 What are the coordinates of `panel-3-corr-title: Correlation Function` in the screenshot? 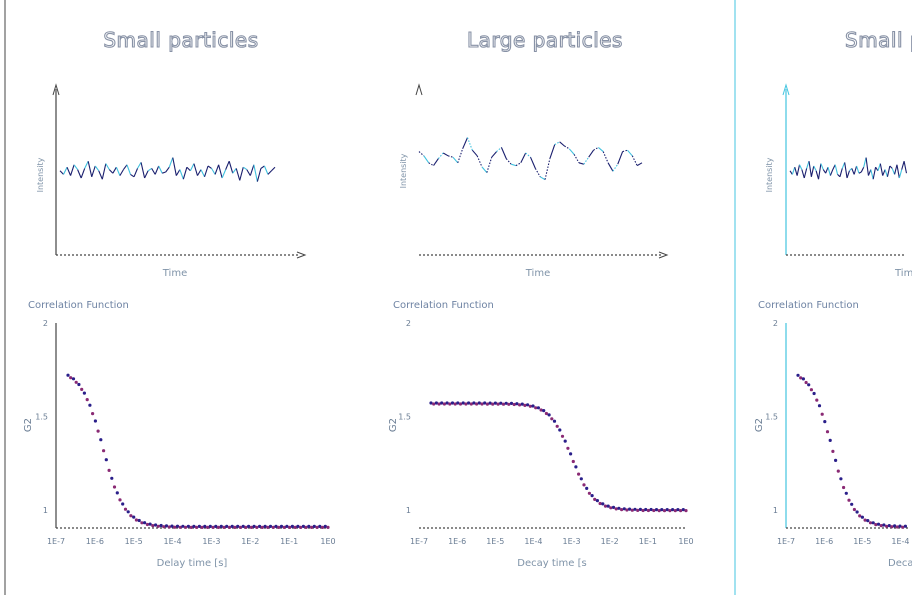 It's located at (808, 305).